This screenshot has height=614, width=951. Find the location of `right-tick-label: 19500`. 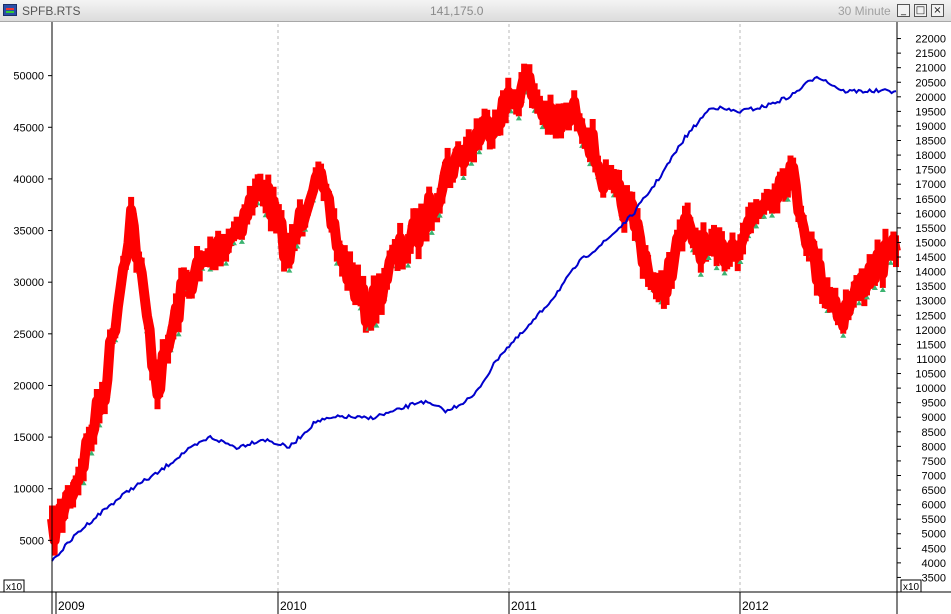

right-tick-label: 19500 is located at coordinates (930, 112).